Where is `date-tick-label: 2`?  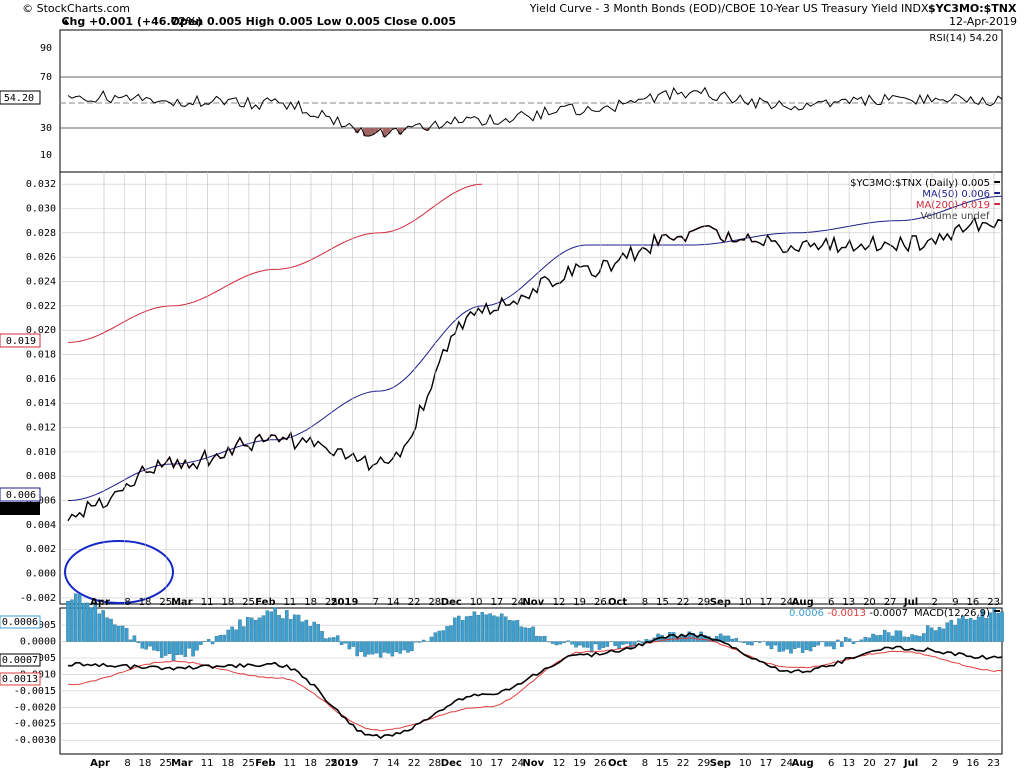 date-tick-label: 2 is located at coordinates (935, 602).